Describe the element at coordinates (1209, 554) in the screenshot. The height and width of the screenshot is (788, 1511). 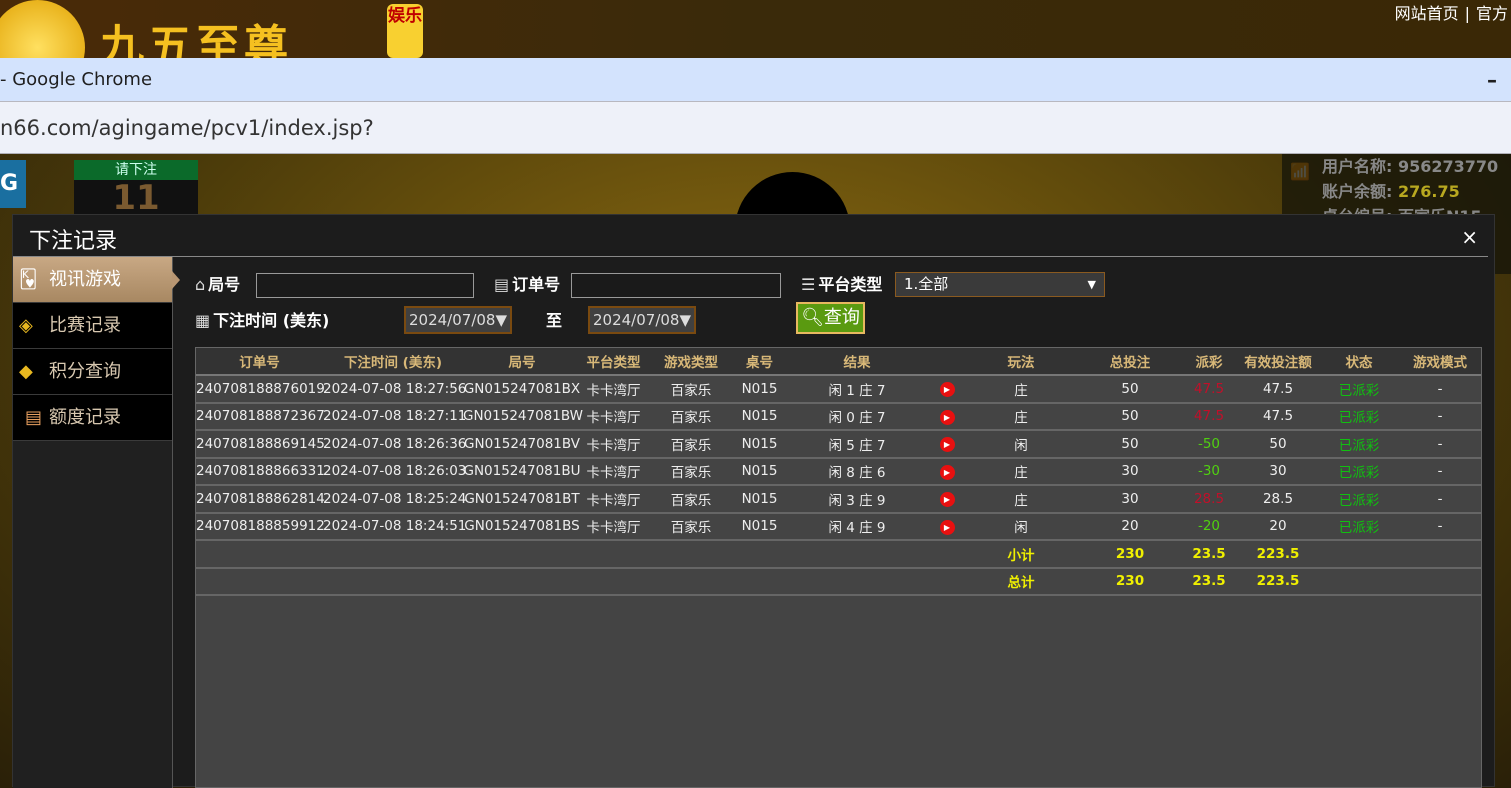
I see `subtotal-payout: 23.5` at that location.